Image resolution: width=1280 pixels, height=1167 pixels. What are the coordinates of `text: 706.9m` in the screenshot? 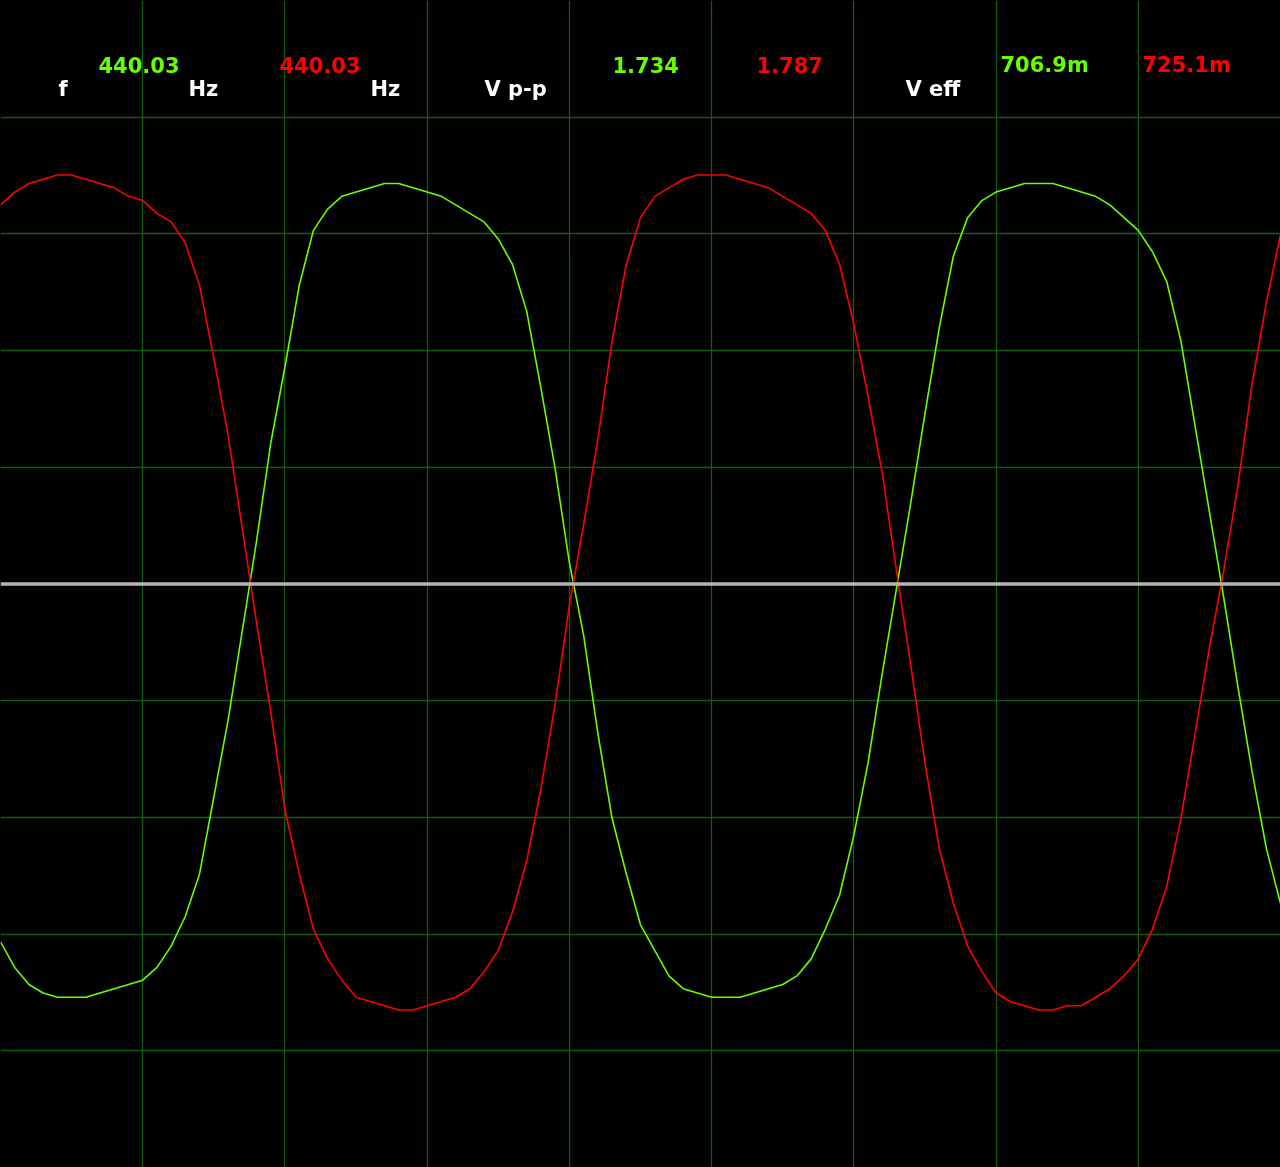 It's located at (1044, 64).